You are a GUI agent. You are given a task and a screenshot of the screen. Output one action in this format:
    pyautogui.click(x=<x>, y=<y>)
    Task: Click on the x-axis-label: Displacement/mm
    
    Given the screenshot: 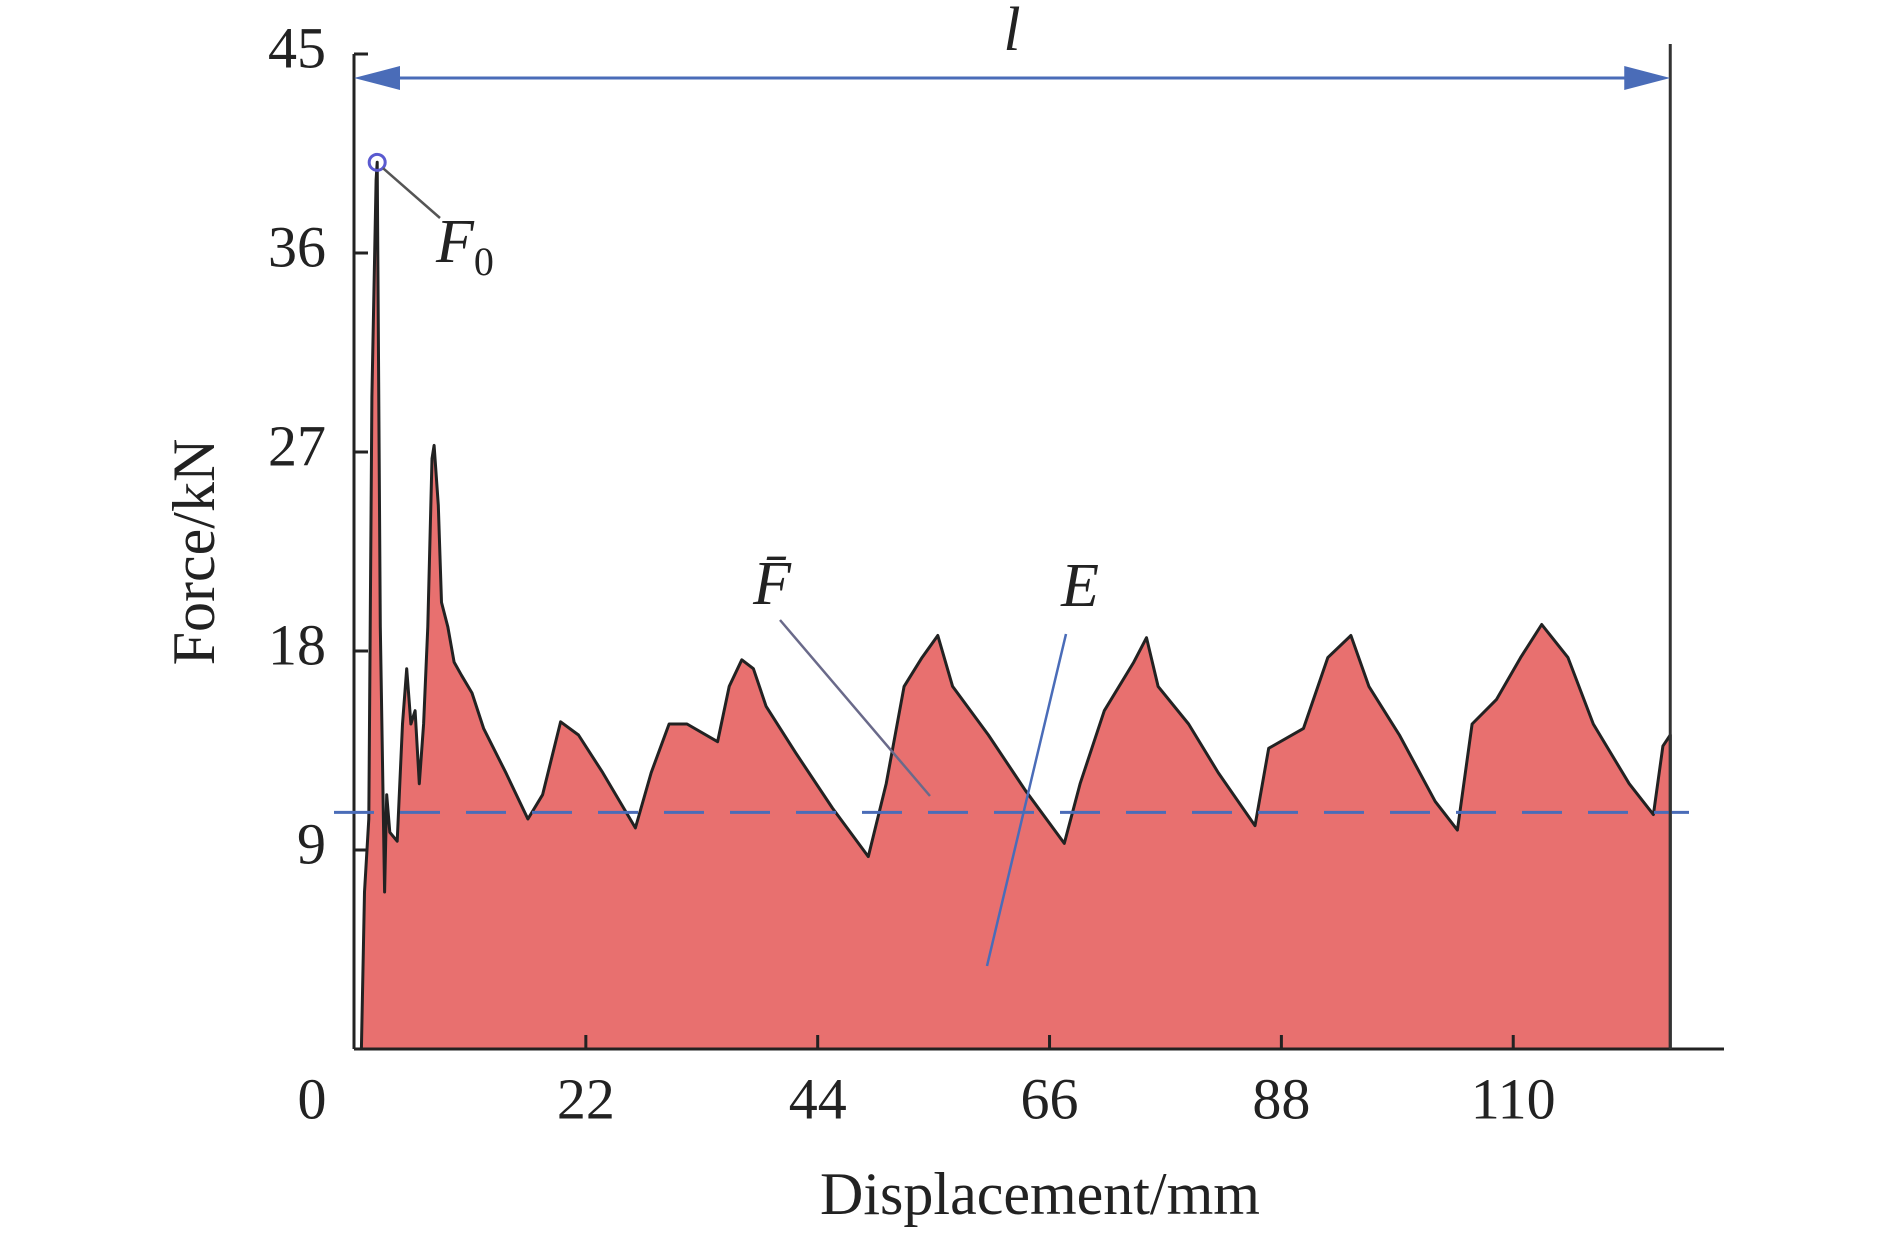 What is the action you would take?
    pyautogui.click(x=1040, y=1194)
    